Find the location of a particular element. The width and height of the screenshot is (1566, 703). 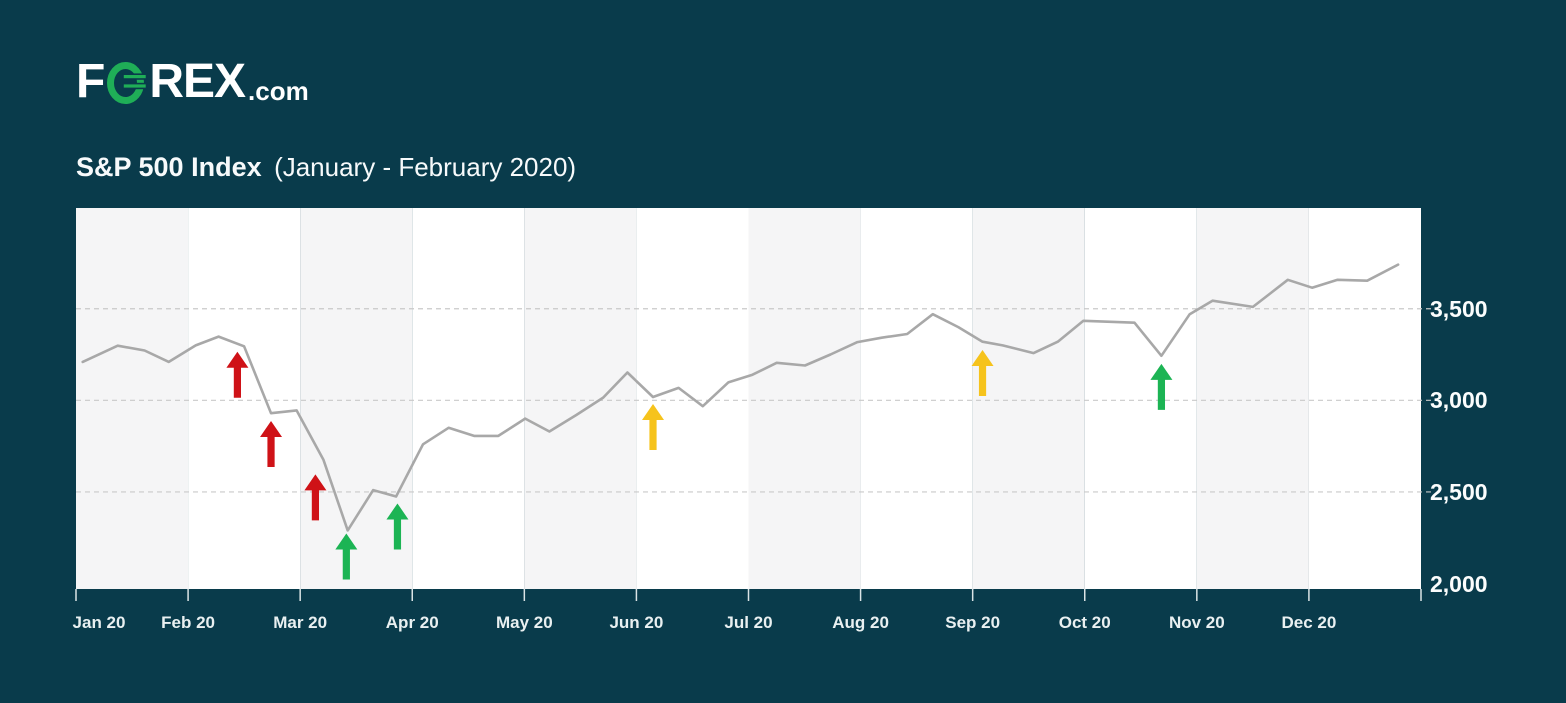

brand-logo: F REX .com is located at coordinates (192, 80).